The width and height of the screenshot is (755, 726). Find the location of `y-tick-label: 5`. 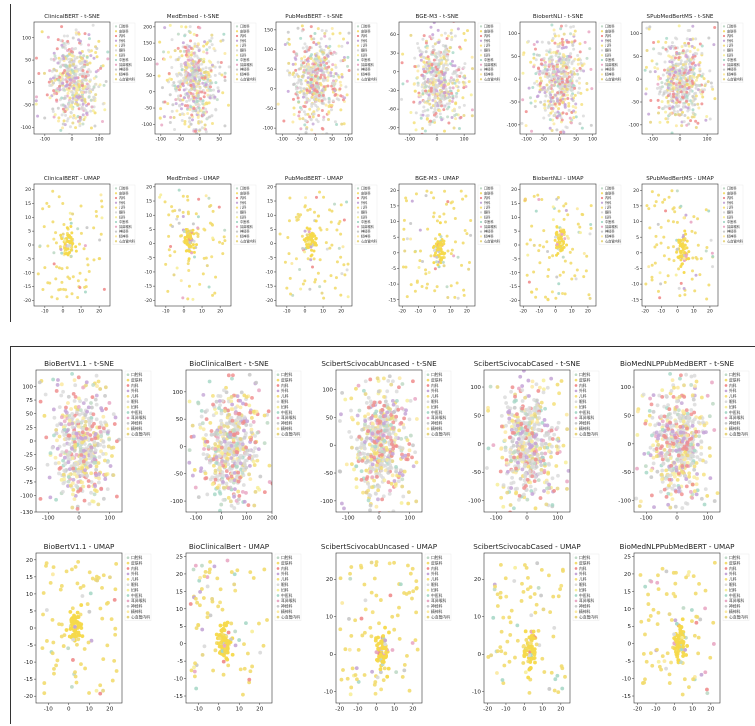

y-tick-label: 5 is located at coordinates (394, 238).